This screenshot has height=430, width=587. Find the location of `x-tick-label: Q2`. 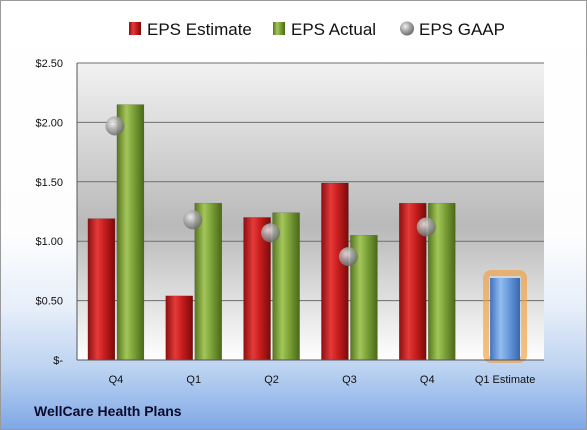

x-tick-label: Q2 is located at coordinates (271, 380).